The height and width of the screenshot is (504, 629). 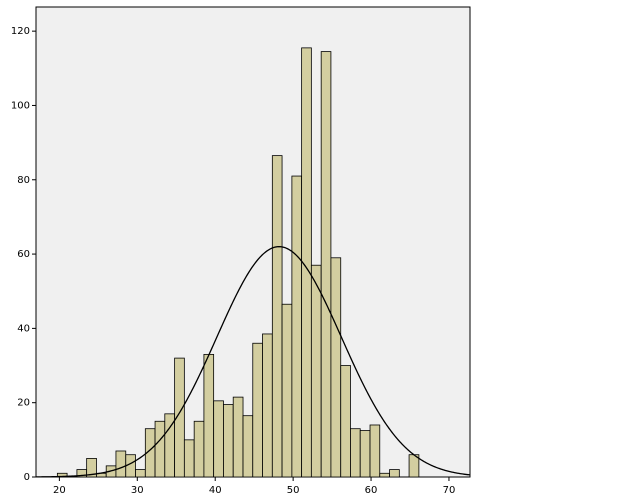 What do you see at coordinates (137, 490) in the screenshot?
I see `x-tick-label: 30` at bounding box center [137, 490].